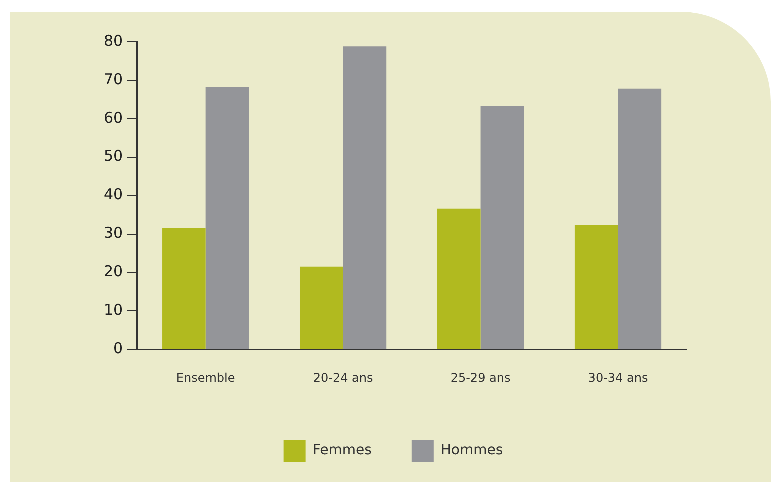 Image resolution: width=771 pixels, height=482 pixels. Describe the element at coordinates (114, 41) in the screenshot. I see `y-tick-label: 80` at that location.